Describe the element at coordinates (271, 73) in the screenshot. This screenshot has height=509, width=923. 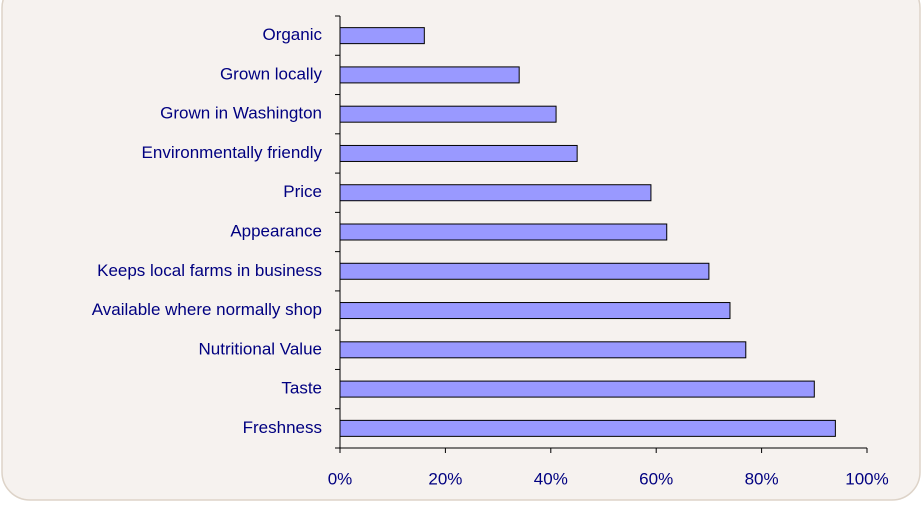
I see `y-tick-label: Grown locally` at that location.